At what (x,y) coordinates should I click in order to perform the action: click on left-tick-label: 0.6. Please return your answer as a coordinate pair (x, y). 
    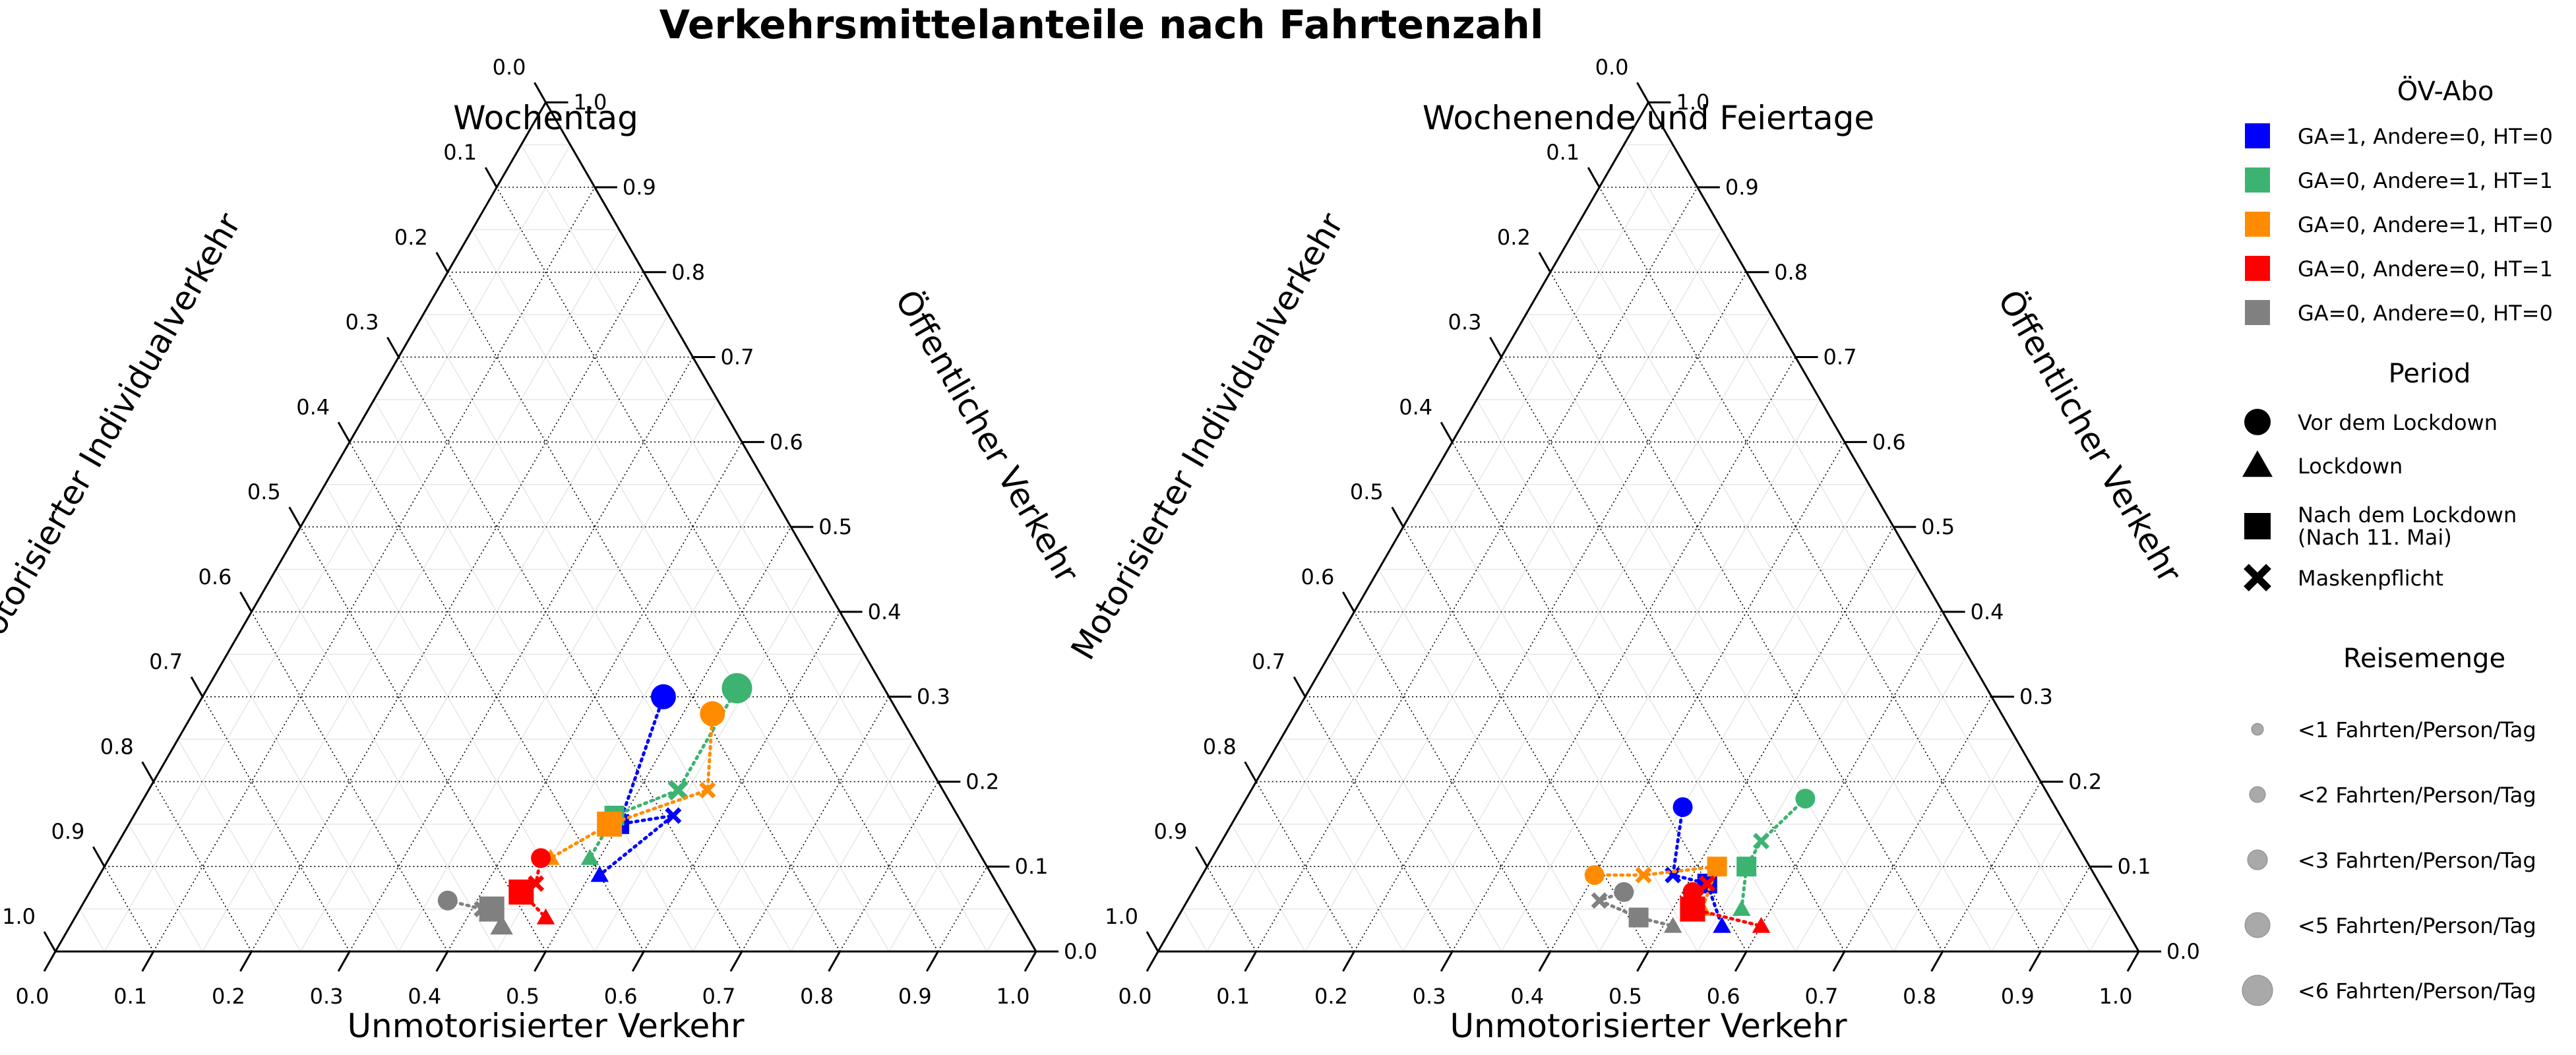
    Looking at the image, I should click on (215, 576).